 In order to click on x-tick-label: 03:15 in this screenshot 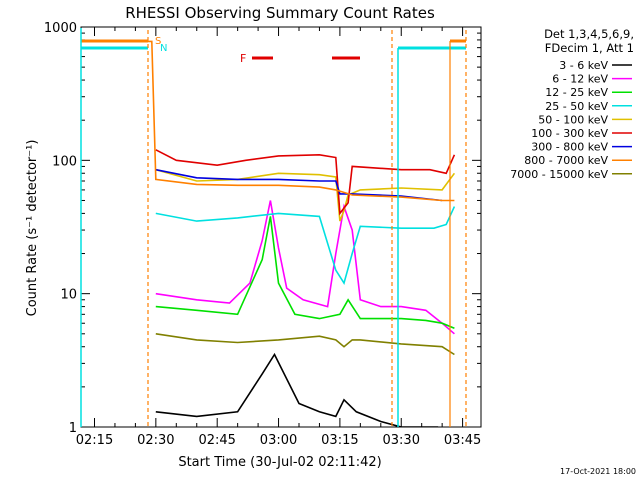, I will do `click(339, 440)`.